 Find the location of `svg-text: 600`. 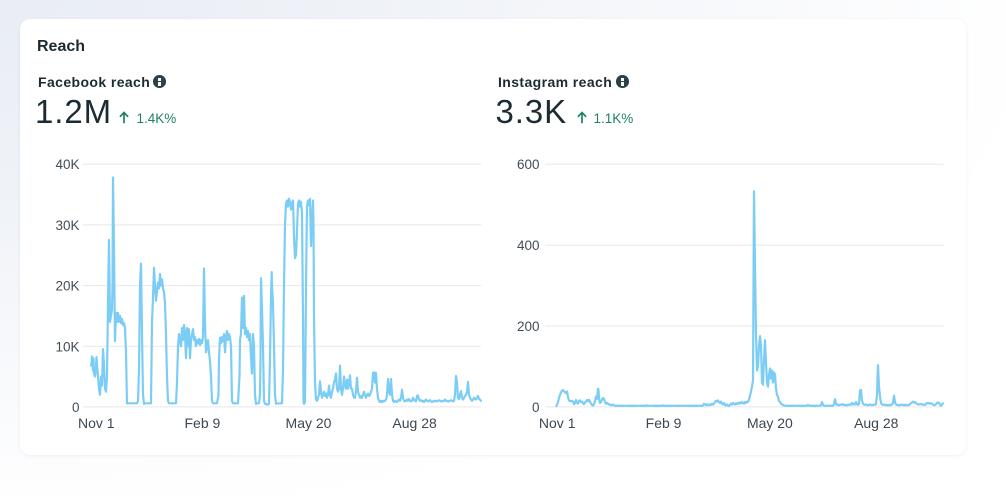

svg-text: 600 is located at coordinates (528, 164).